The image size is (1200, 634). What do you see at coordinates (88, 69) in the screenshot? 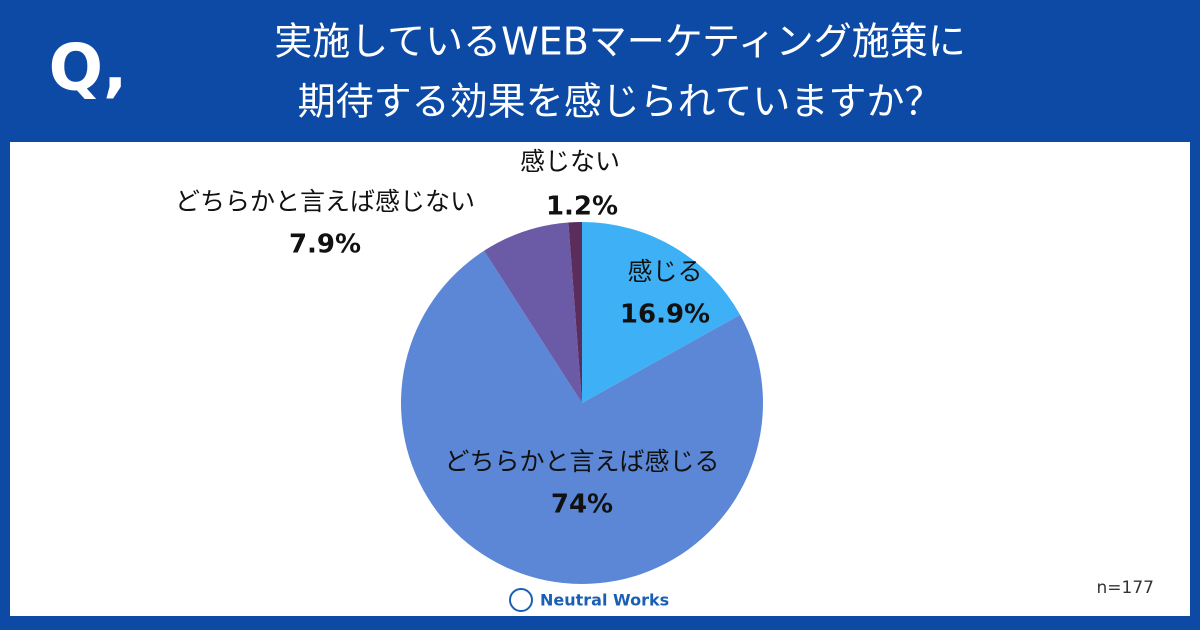
I see `question-mark: Q,` at bounding box center [88, 69].